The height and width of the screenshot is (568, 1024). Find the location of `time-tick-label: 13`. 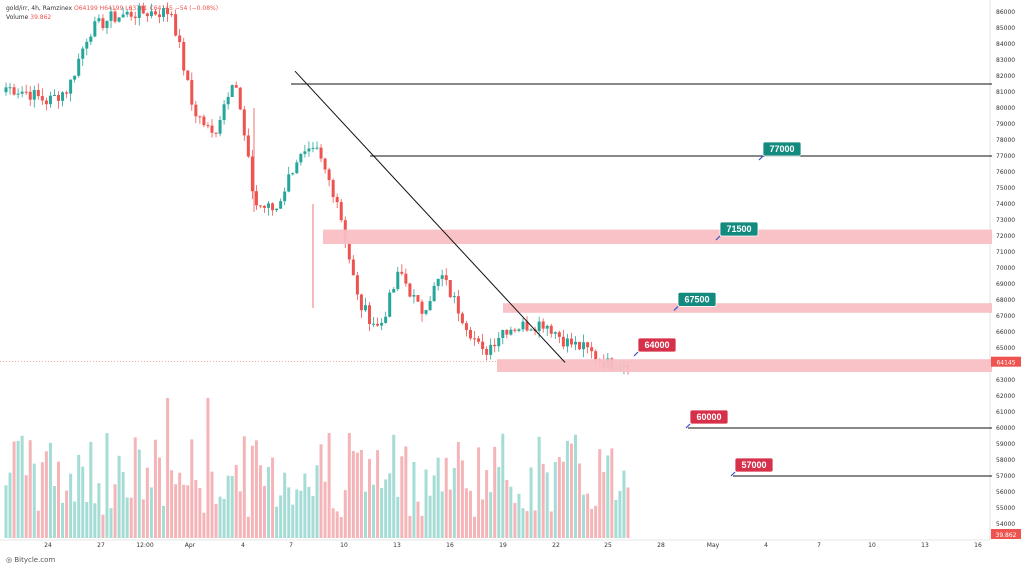

time-tick-label: 13 is located at coordinates (925, 545).